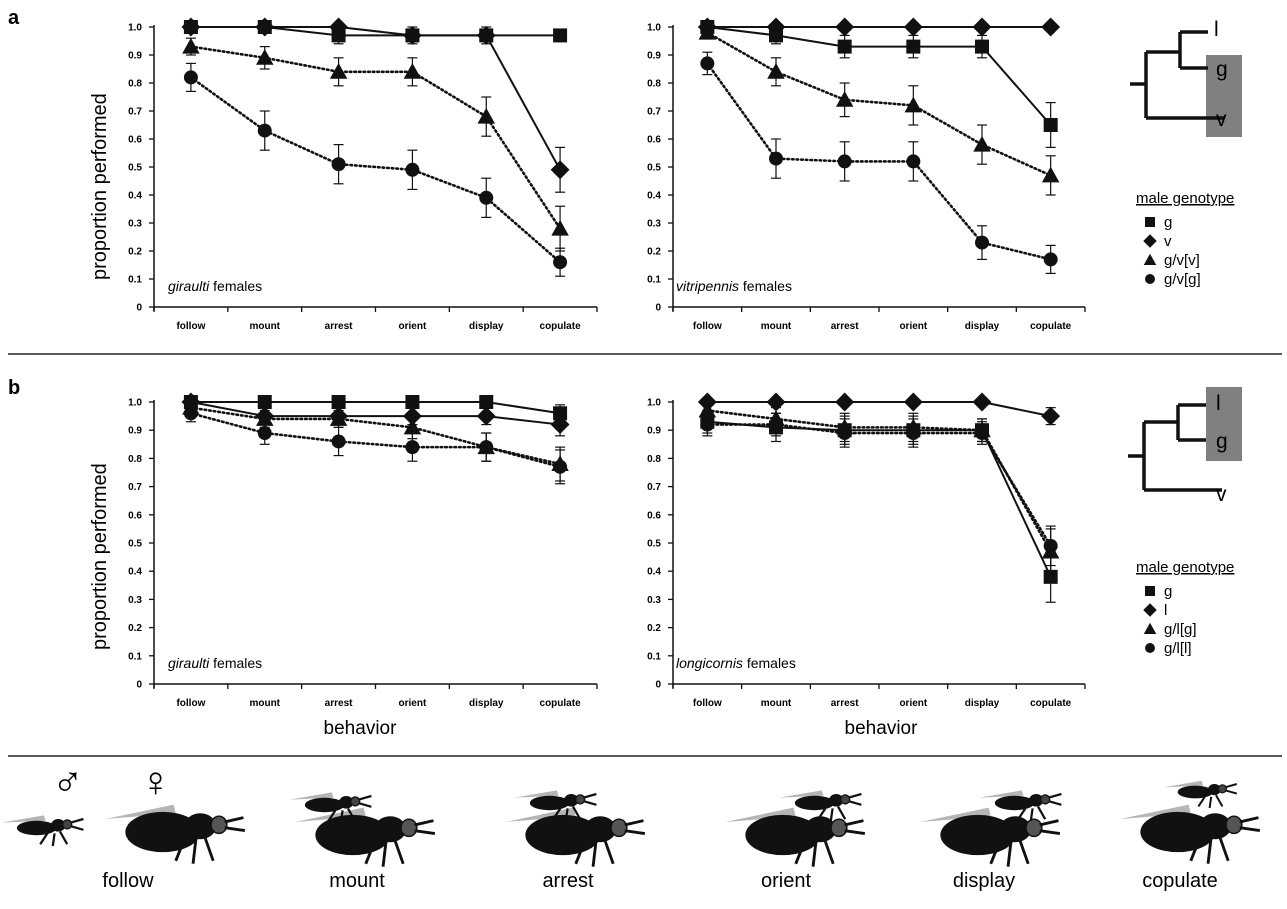  What do you see at coordinates (100, 556) in the screenshot?
I see `y-axis-label-b: proportion performed` at bounding box center [100, 556].